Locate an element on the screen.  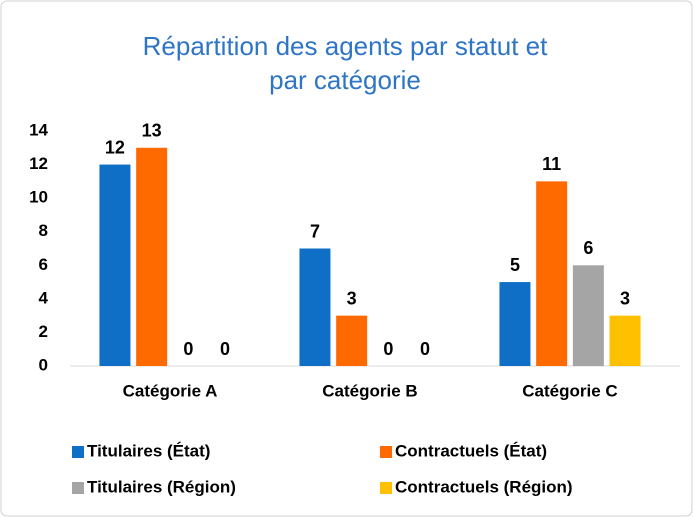
x-tick-label: Catégorie A is located at coordinates (170, 390).